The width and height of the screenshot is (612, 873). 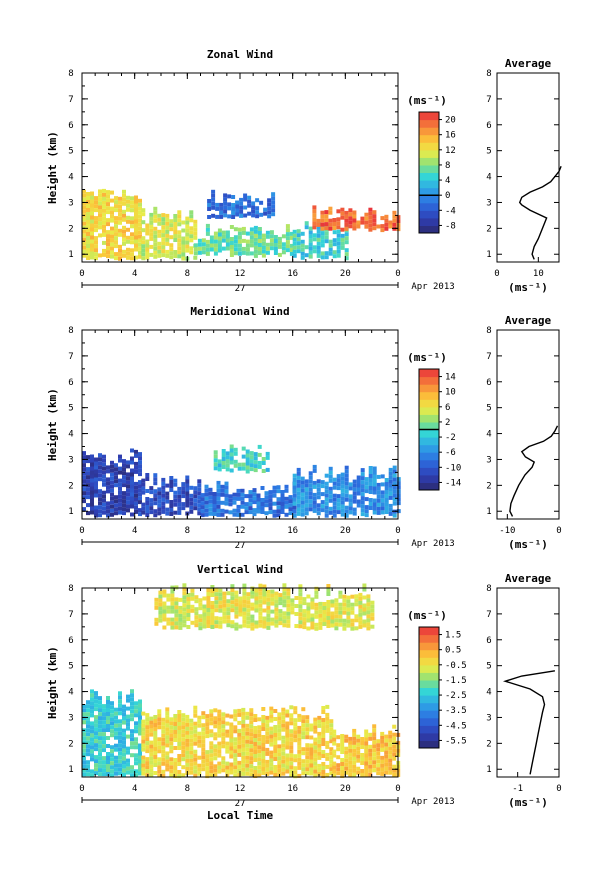 What do you see at coordinates (70, 486) in the screenshot?
I see `y-tick-label: 2` at bounding box center [70, 486].